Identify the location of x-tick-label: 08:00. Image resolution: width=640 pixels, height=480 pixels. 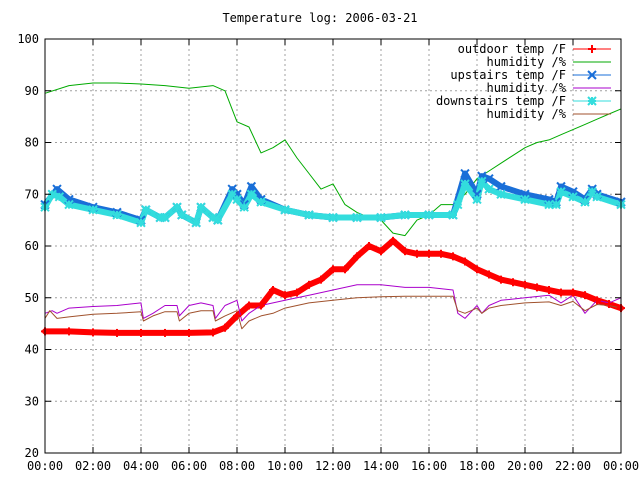
(237, 466).